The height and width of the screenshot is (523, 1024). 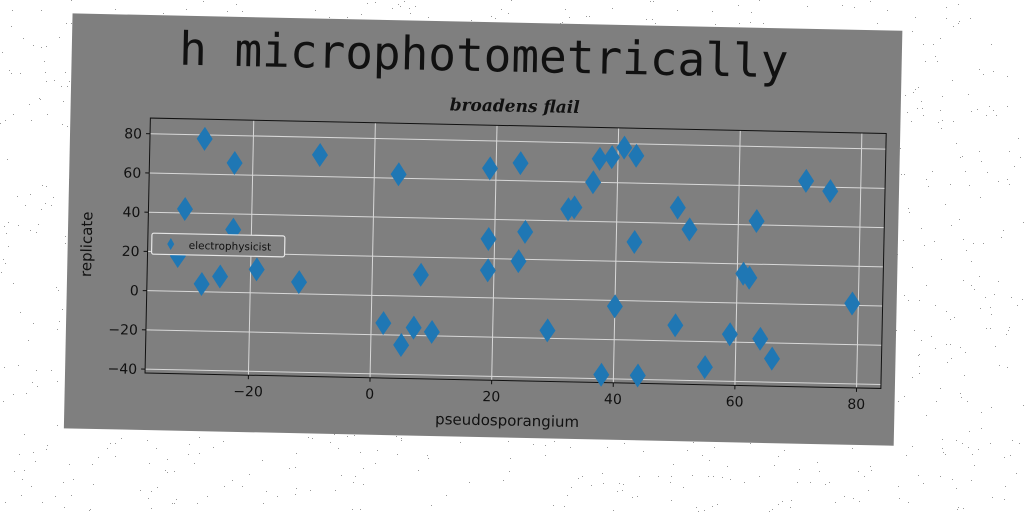 What do you see at coordinates (230, 247) in the screenshot?
I see `legend-label: electrophysicist` at bounding box center [230, 247].